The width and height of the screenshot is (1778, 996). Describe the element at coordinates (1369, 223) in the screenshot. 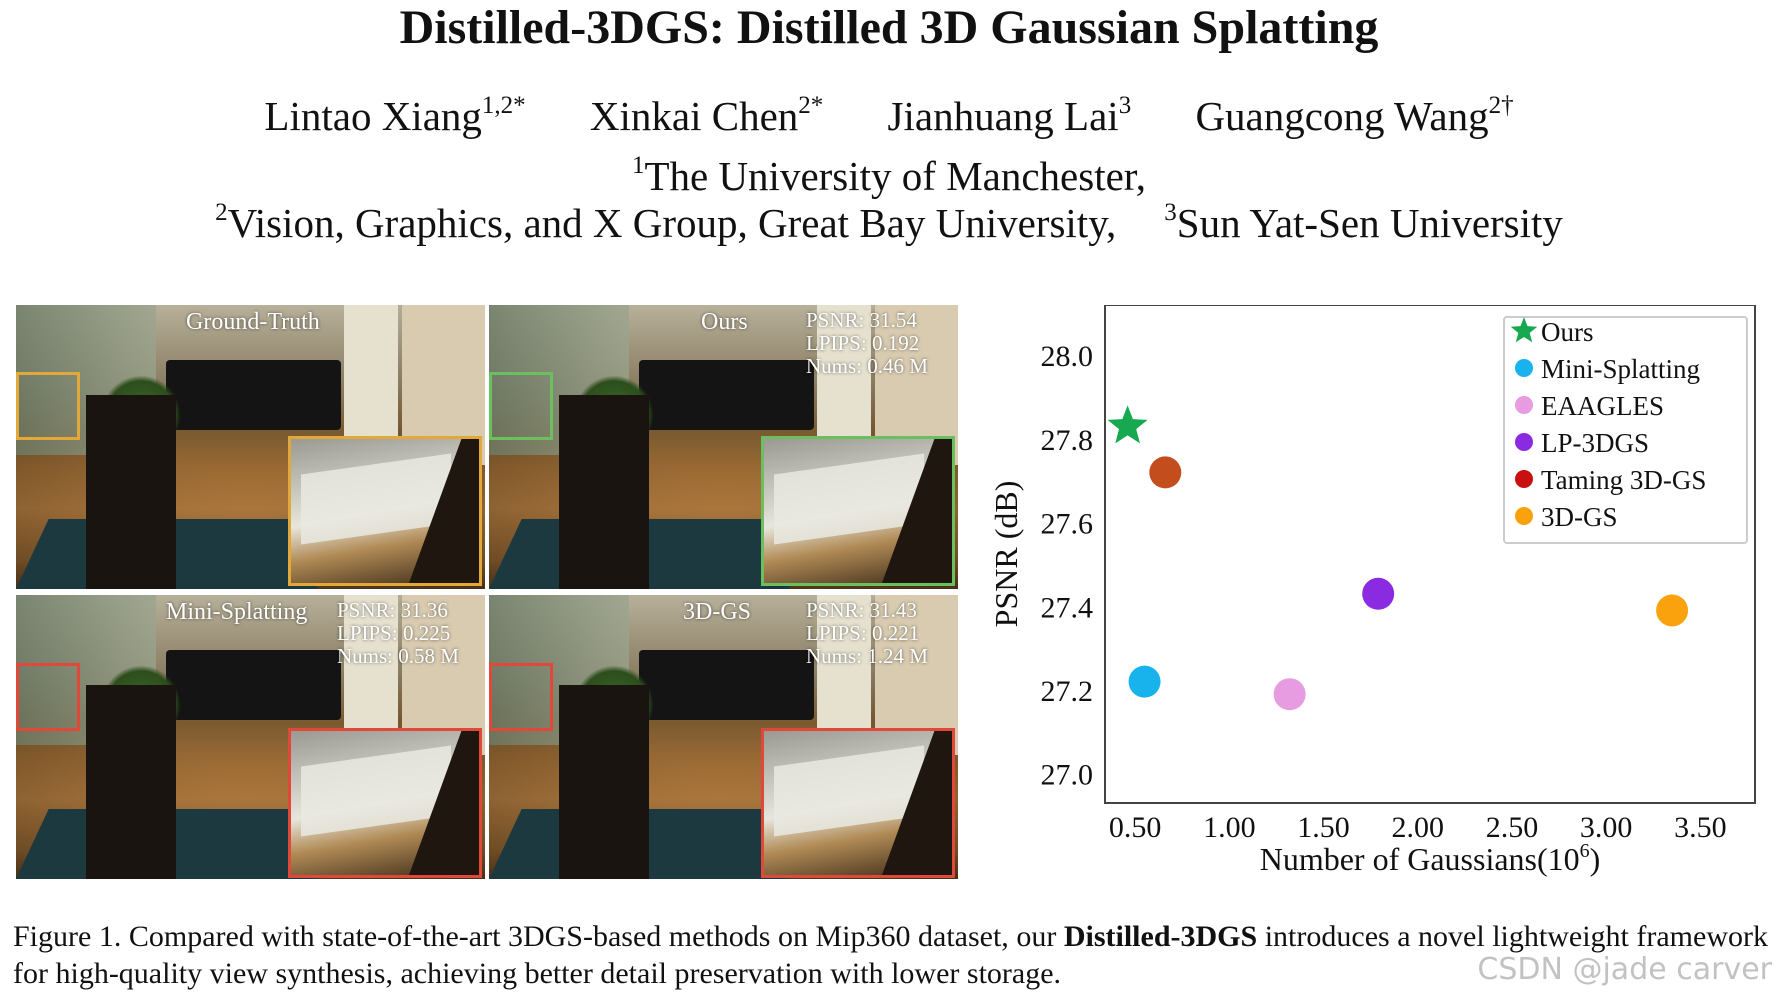

I see `affiliation-text: Sun Yat-Sen University` at that location.